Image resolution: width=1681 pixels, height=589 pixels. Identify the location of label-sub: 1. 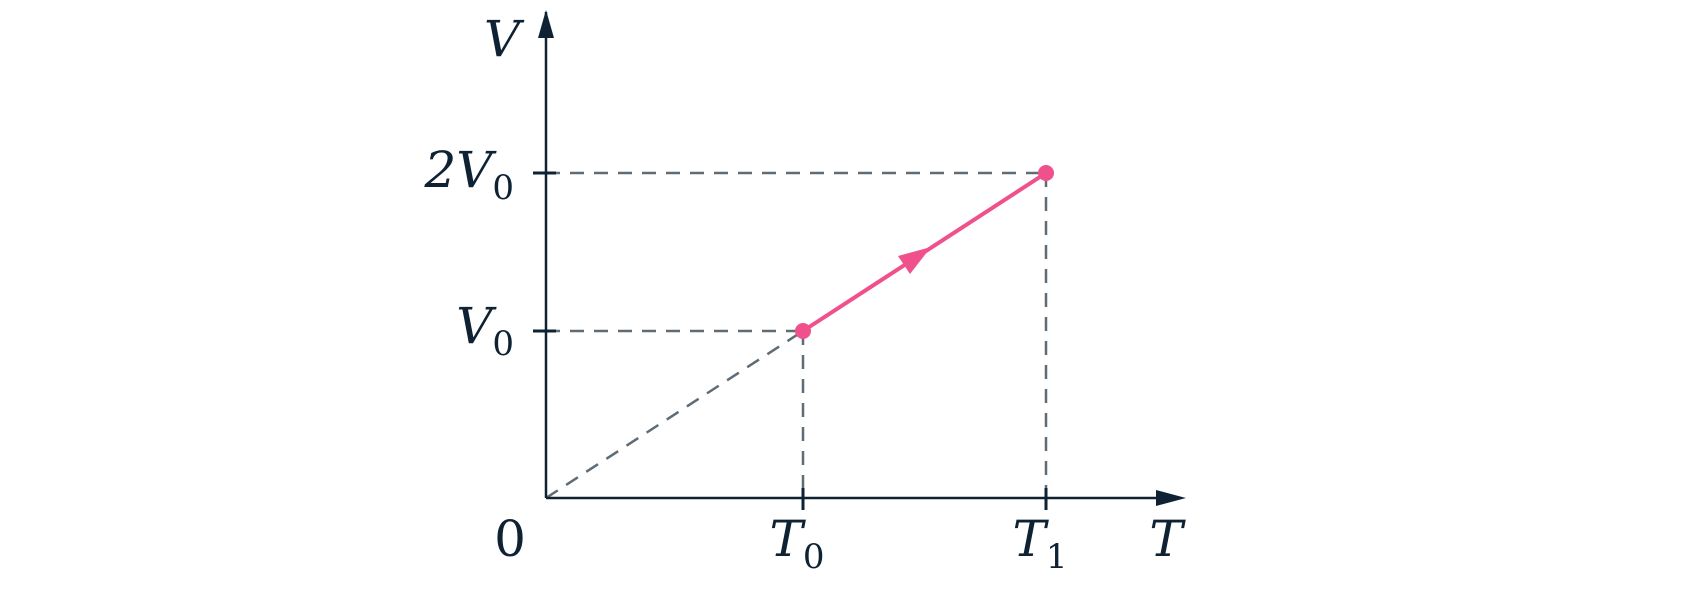
(1057, 557).